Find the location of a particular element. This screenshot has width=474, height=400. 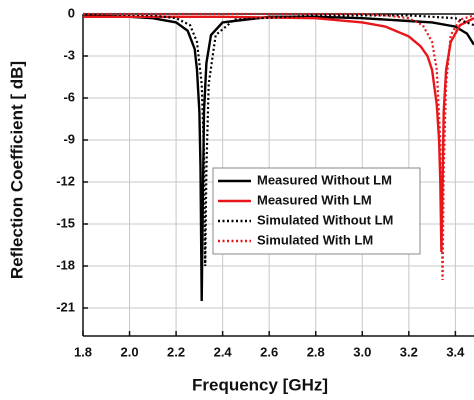

x-tick-label: 3.0 is located at coordinates (362, 351).